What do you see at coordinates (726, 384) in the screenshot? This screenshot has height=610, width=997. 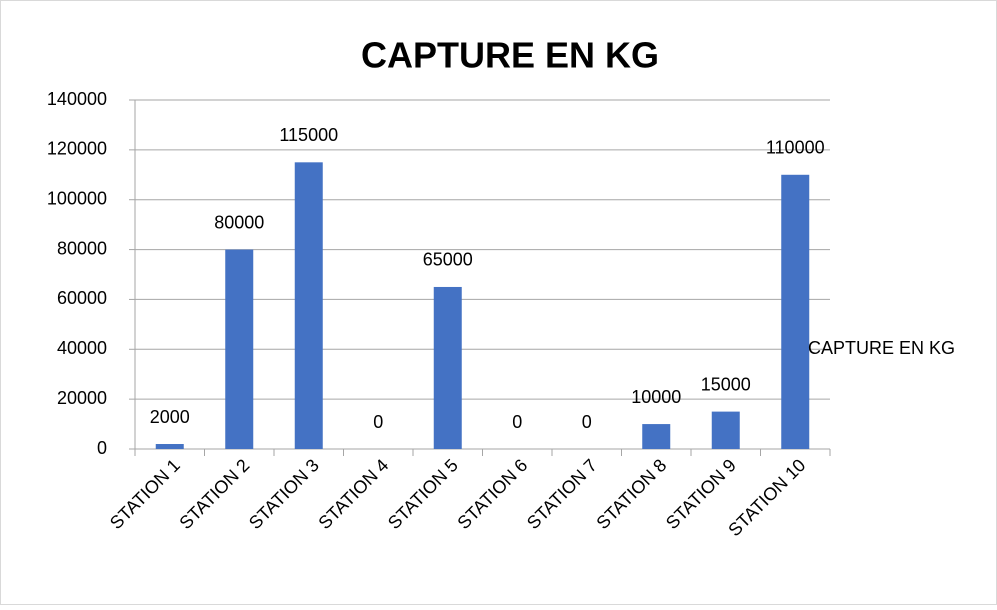 I see `data-label: 15000` at bounding box center [726, 384].